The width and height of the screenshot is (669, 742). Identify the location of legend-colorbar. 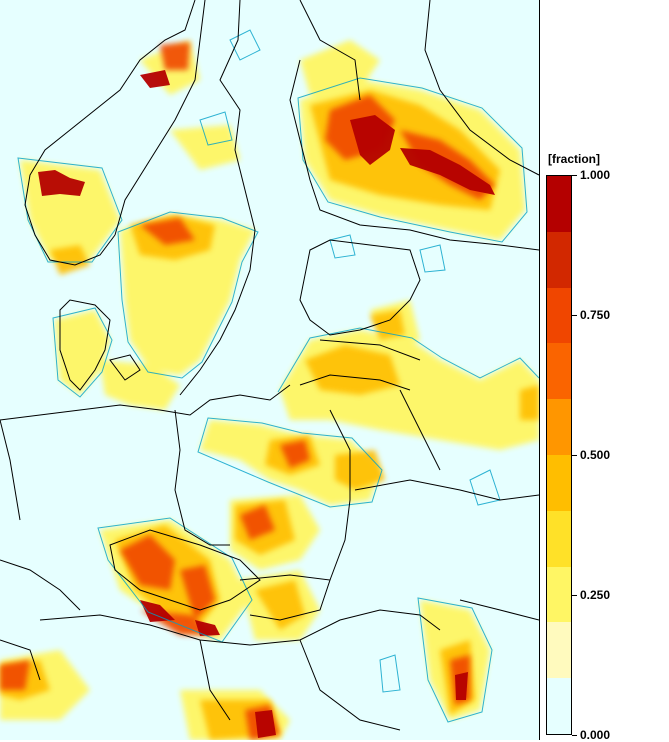
(559, 455).